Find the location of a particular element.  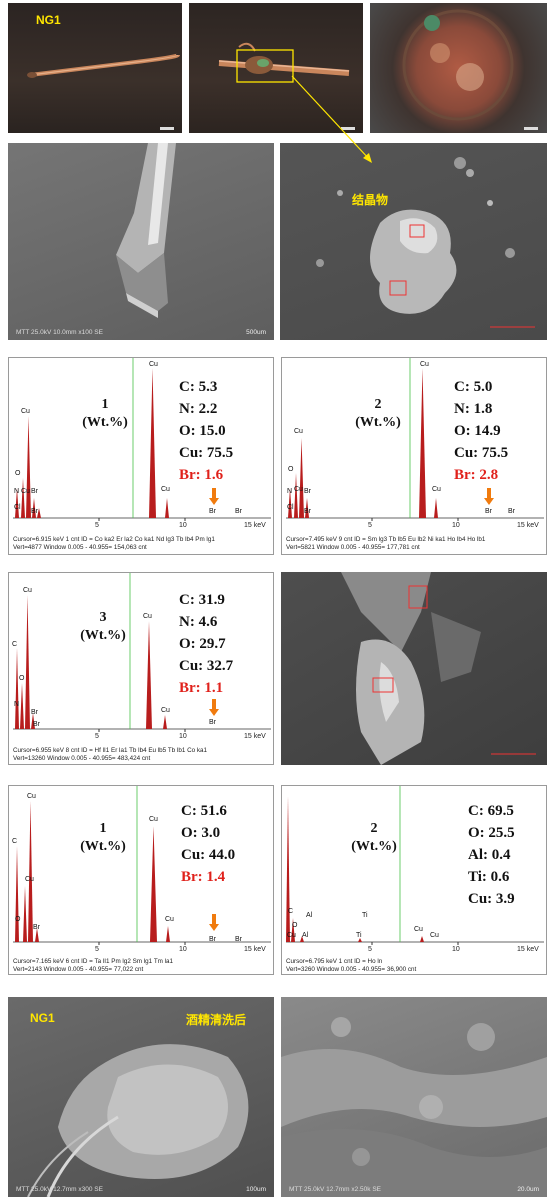

surface-sem-drawing is located at coordinates (414, 1107).